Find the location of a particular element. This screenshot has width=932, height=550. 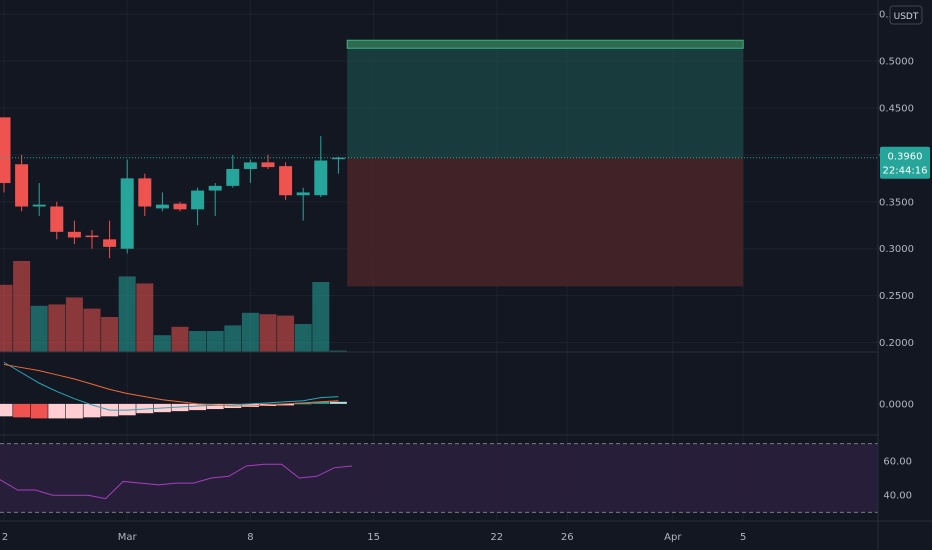

rsi-axis: 60.00 40.00 is located at coordinates (897, 478).